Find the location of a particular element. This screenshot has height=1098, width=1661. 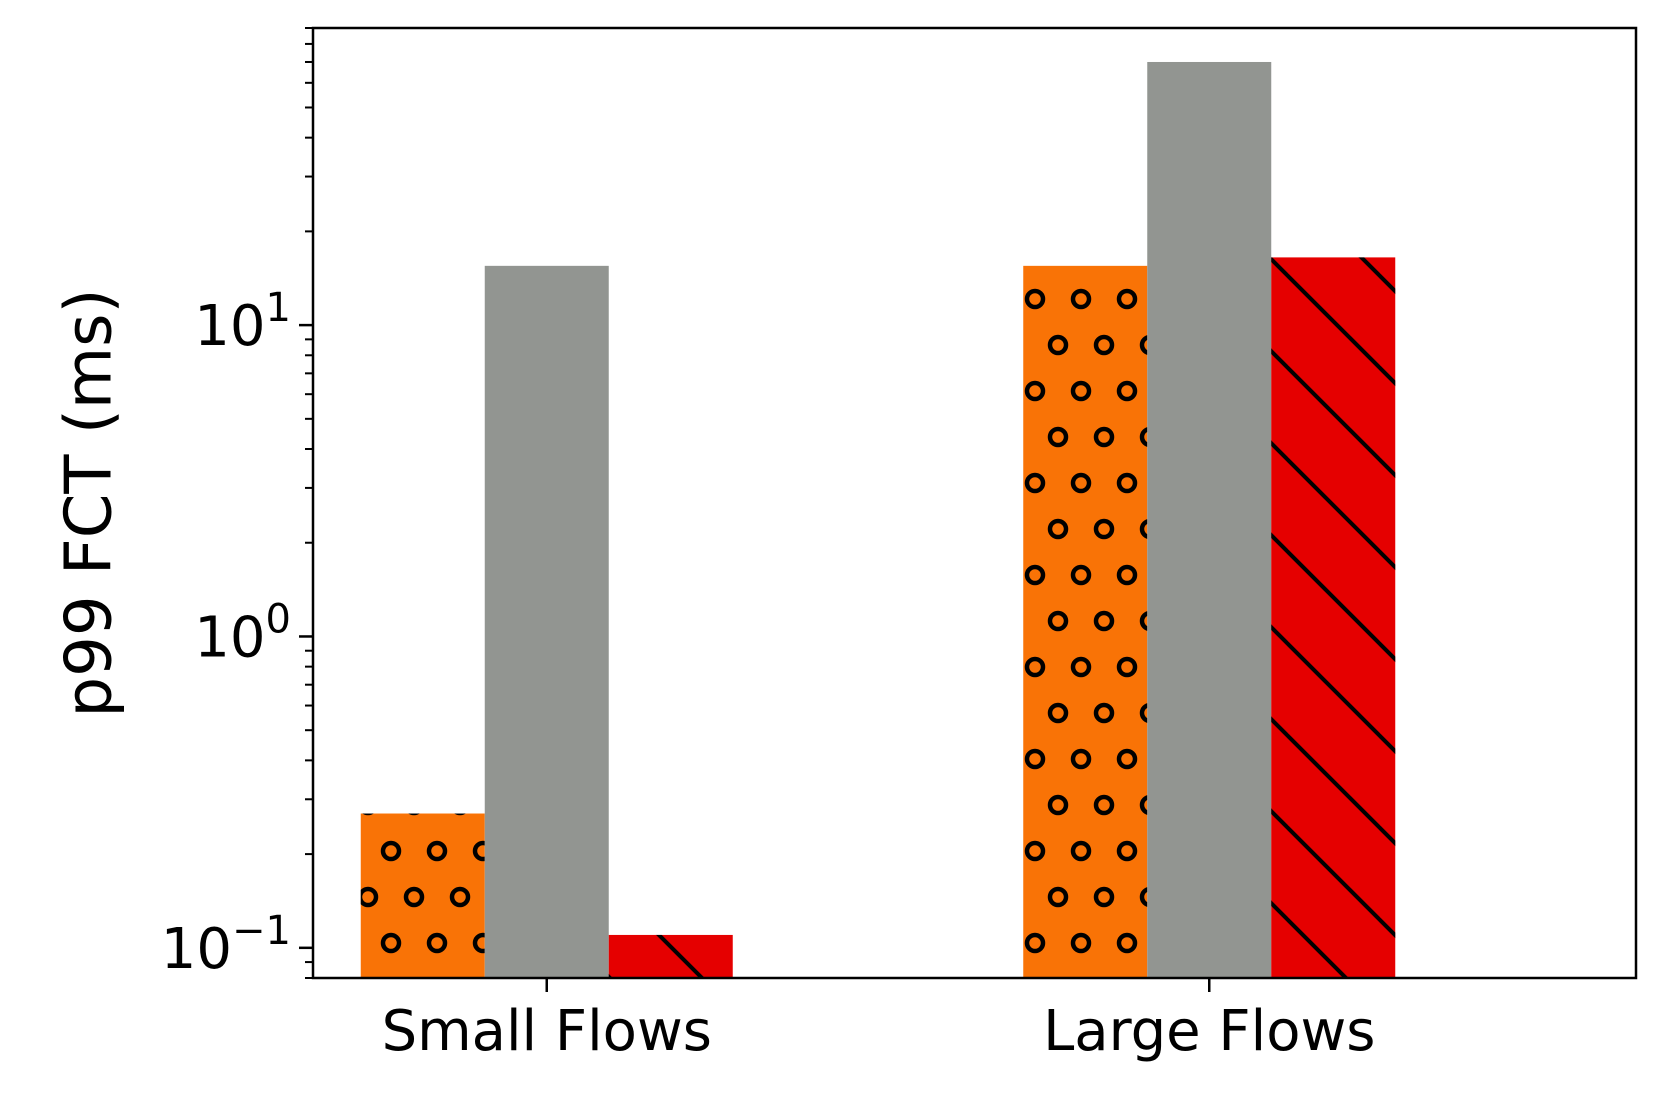

x-tick-label: Large Flows is located at coordinates (1209, 1031).